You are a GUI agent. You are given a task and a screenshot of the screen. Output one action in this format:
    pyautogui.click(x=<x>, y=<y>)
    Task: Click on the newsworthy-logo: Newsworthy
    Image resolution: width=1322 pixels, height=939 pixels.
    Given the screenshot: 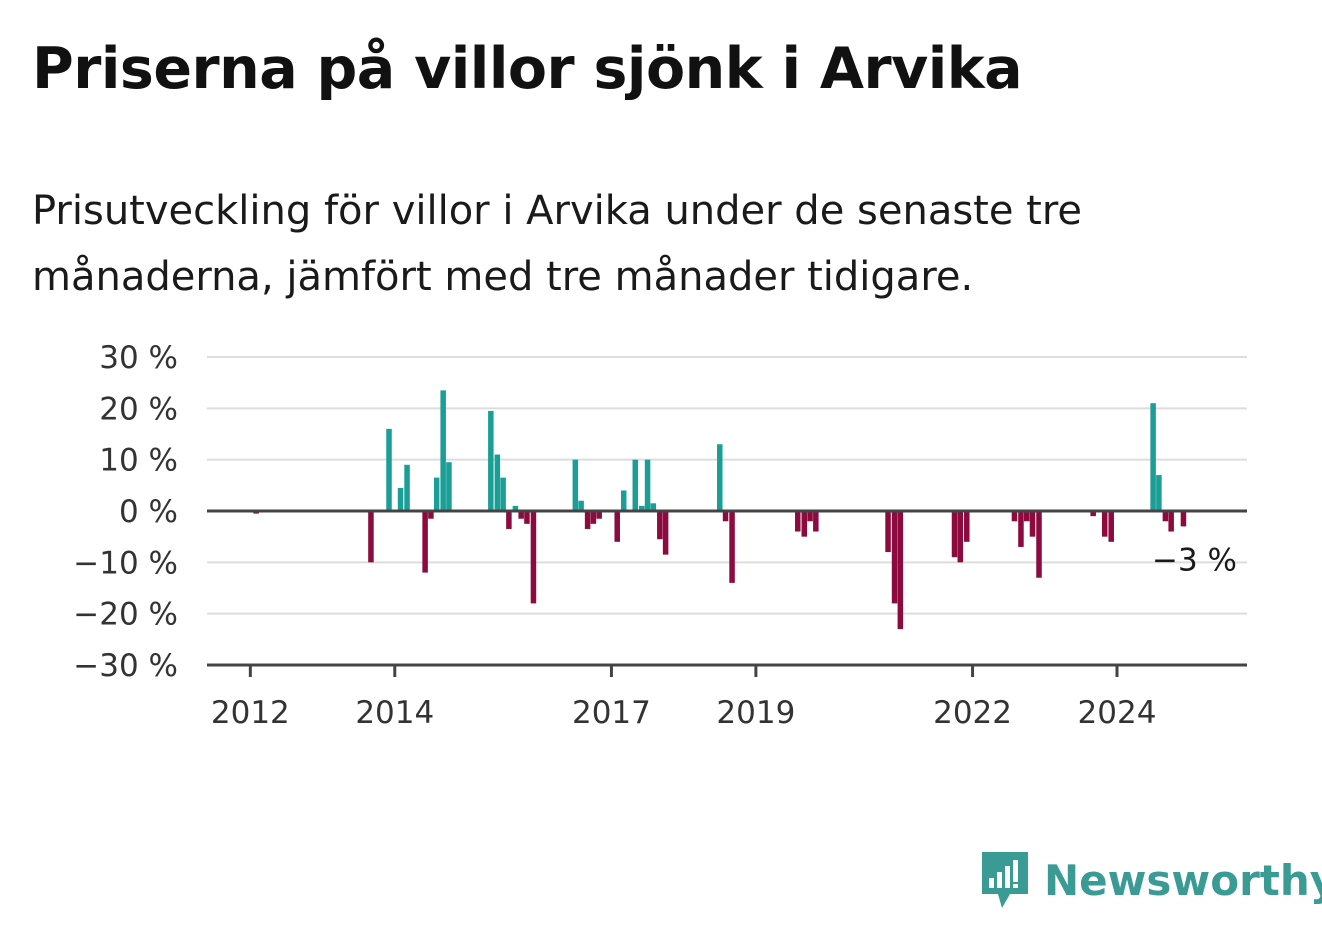 What is the action you would take?
    pyautogui.click(x=1151, y=880)
    